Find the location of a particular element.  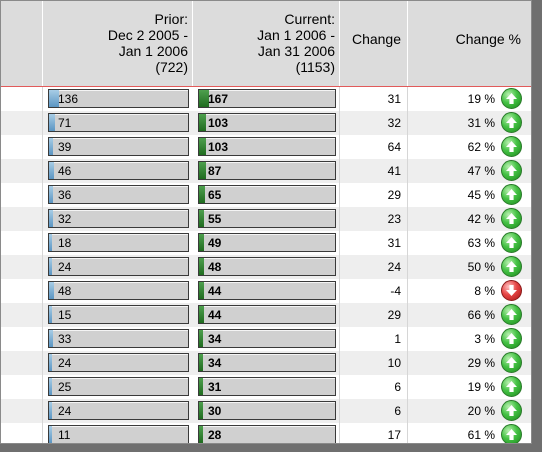

table-row: 46 87 41 47 % is located at coordinates (266, 171).